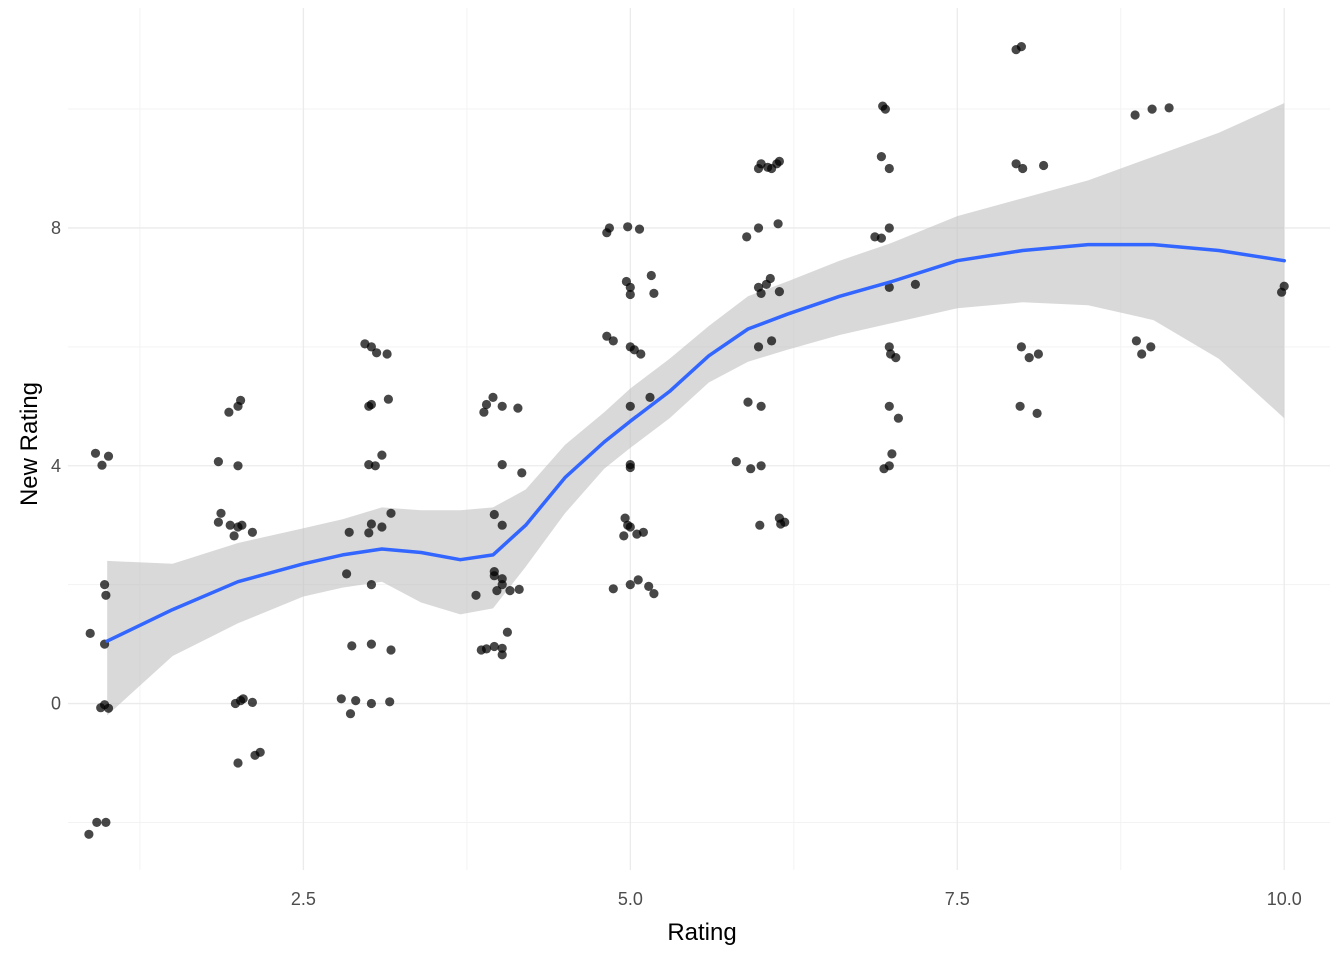  I want to click on y-tick-labels: 0 4 8, so click(56, 466).